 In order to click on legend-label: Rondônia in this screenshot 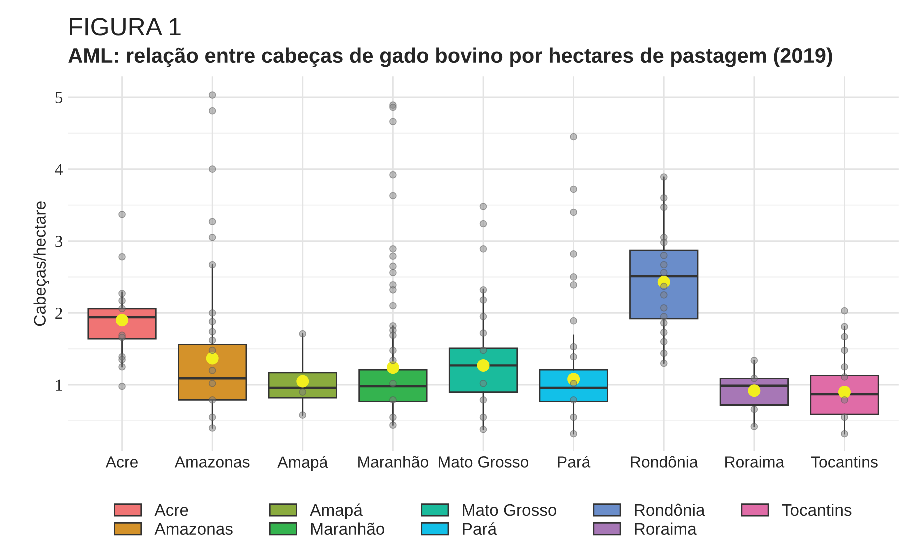, I will do `click(670, 510)`.